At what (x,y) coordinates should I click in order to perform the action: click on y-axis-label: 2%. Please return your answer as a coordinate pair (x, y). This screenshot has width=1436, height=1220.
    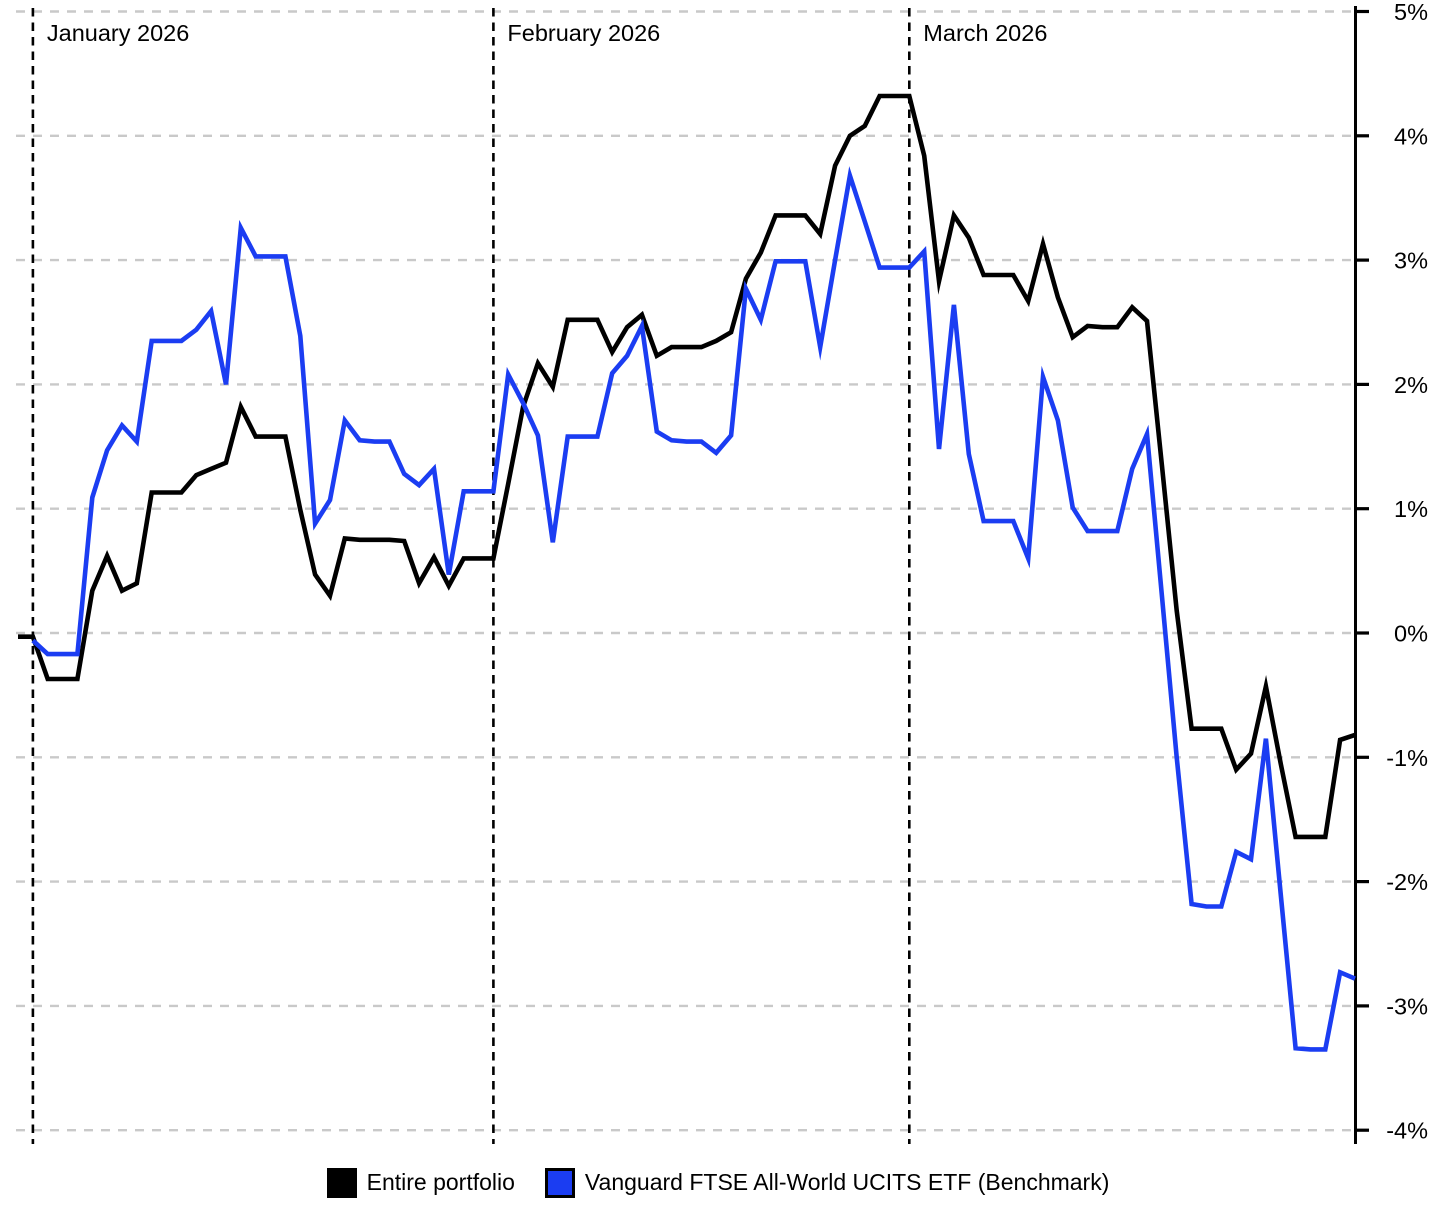
    Looking at the image, I should click on (1411, 385).